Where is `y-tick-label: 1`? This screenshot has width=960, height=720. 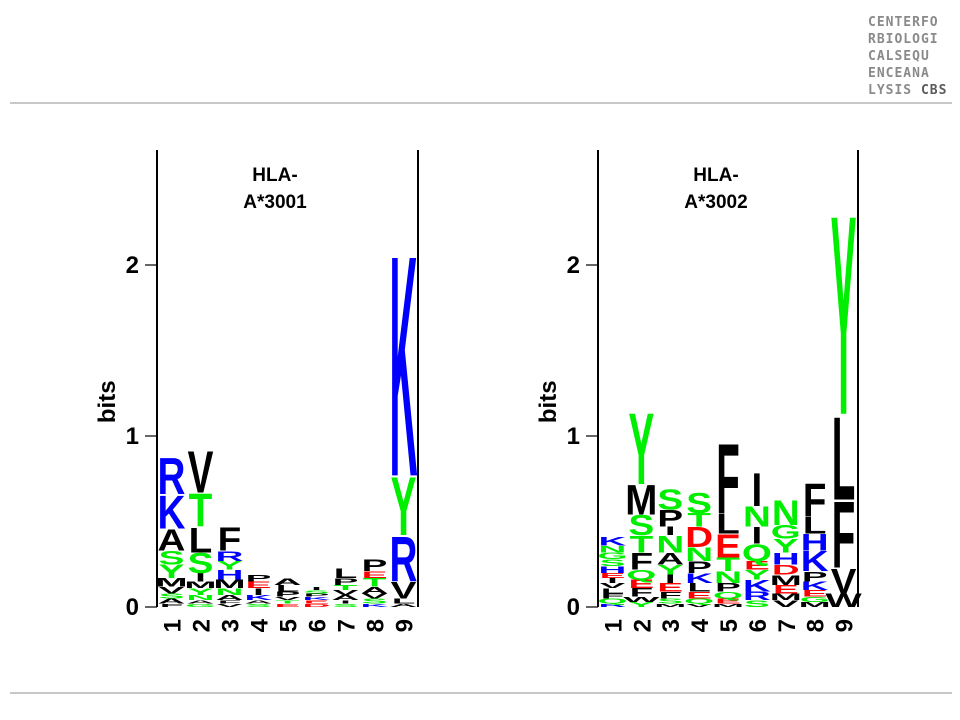 y-tick-label: 1 is located at coordinates (573, 436).